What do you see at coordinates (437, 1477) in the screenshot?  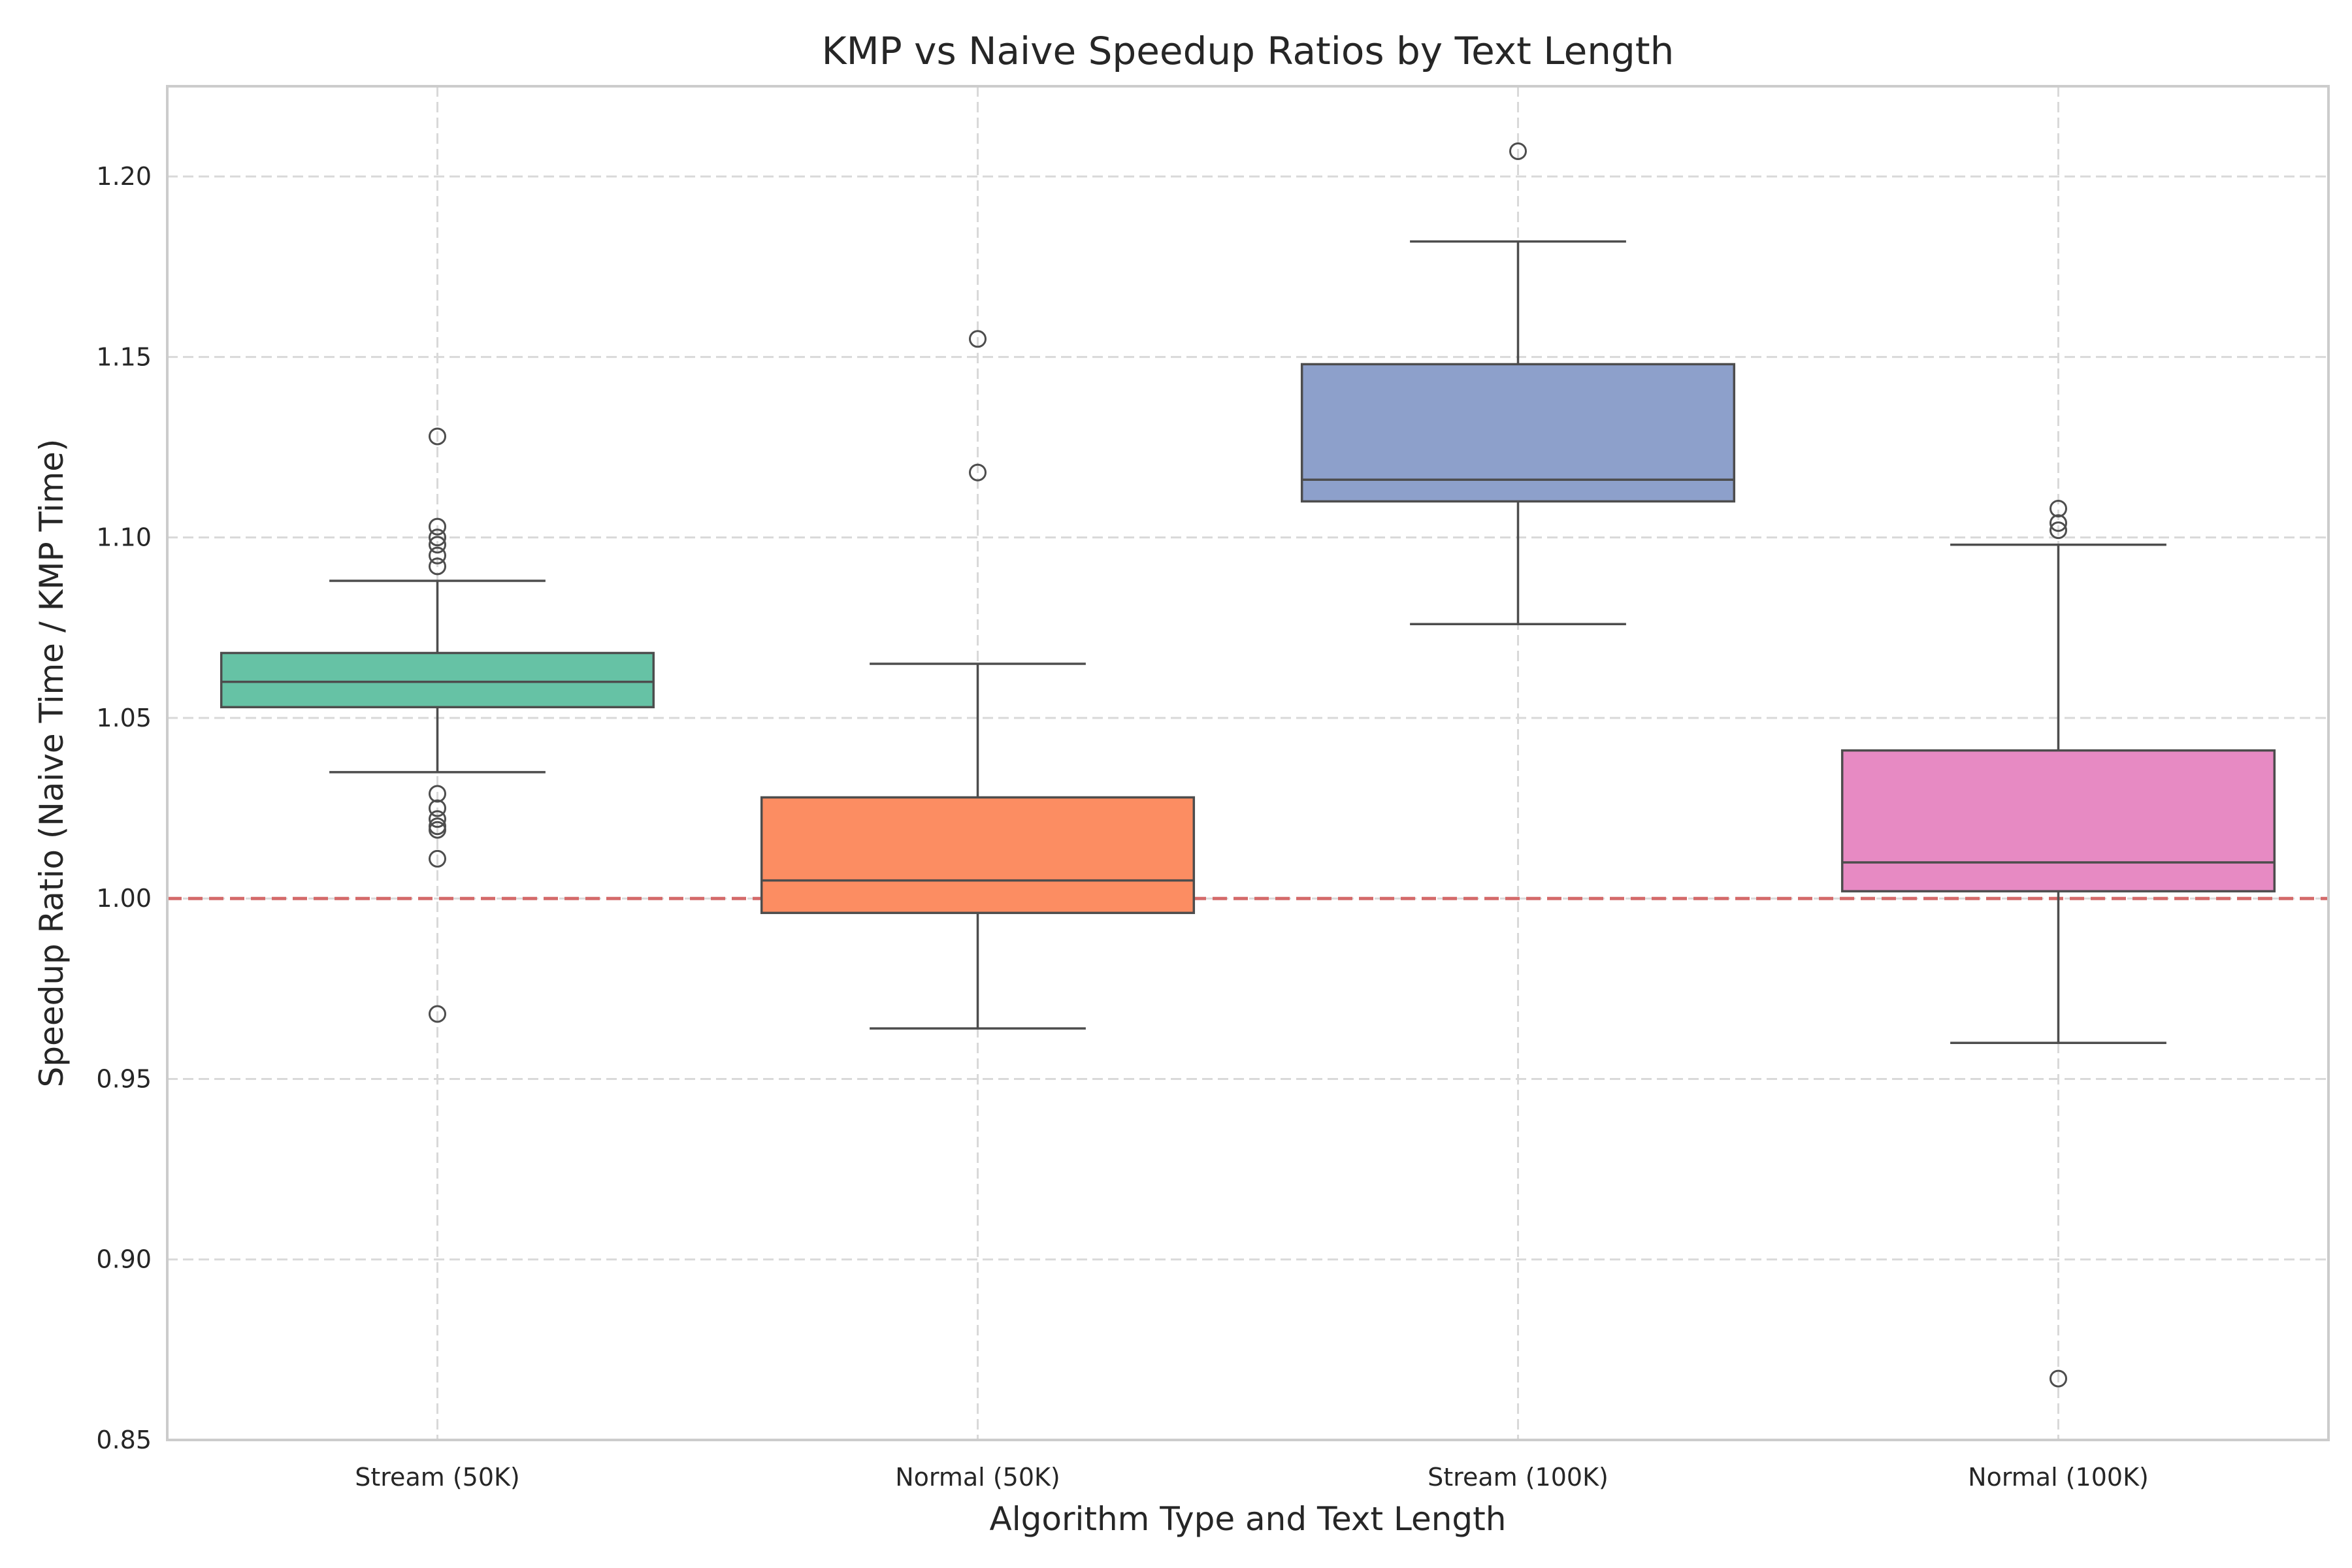 I see `x-tick-label: Stream (50K)` at bounding box center [437, 1477].